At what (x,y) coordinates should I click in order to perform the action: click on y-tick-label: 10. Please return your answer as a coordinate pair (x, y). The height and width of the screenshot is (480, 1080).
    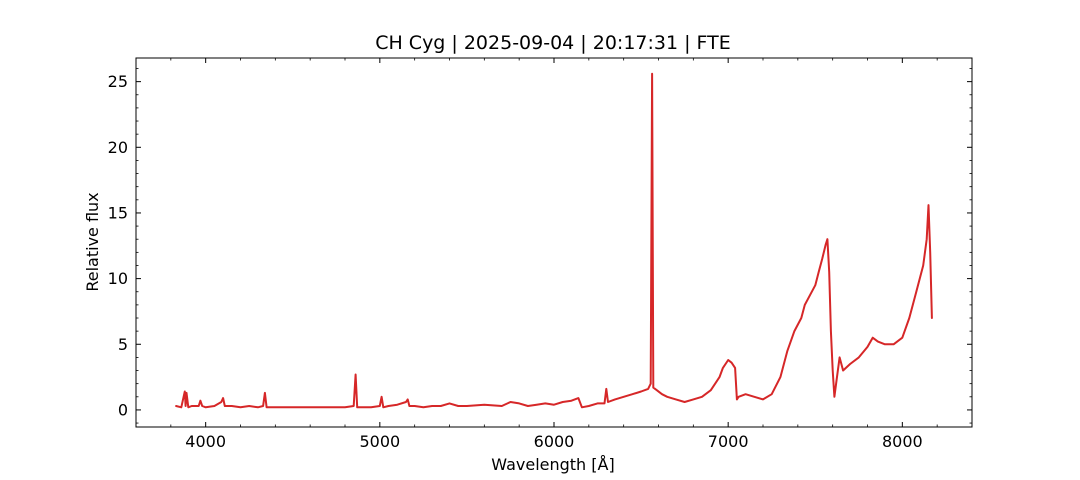
    Looking at the image, I should click on (118, 278).